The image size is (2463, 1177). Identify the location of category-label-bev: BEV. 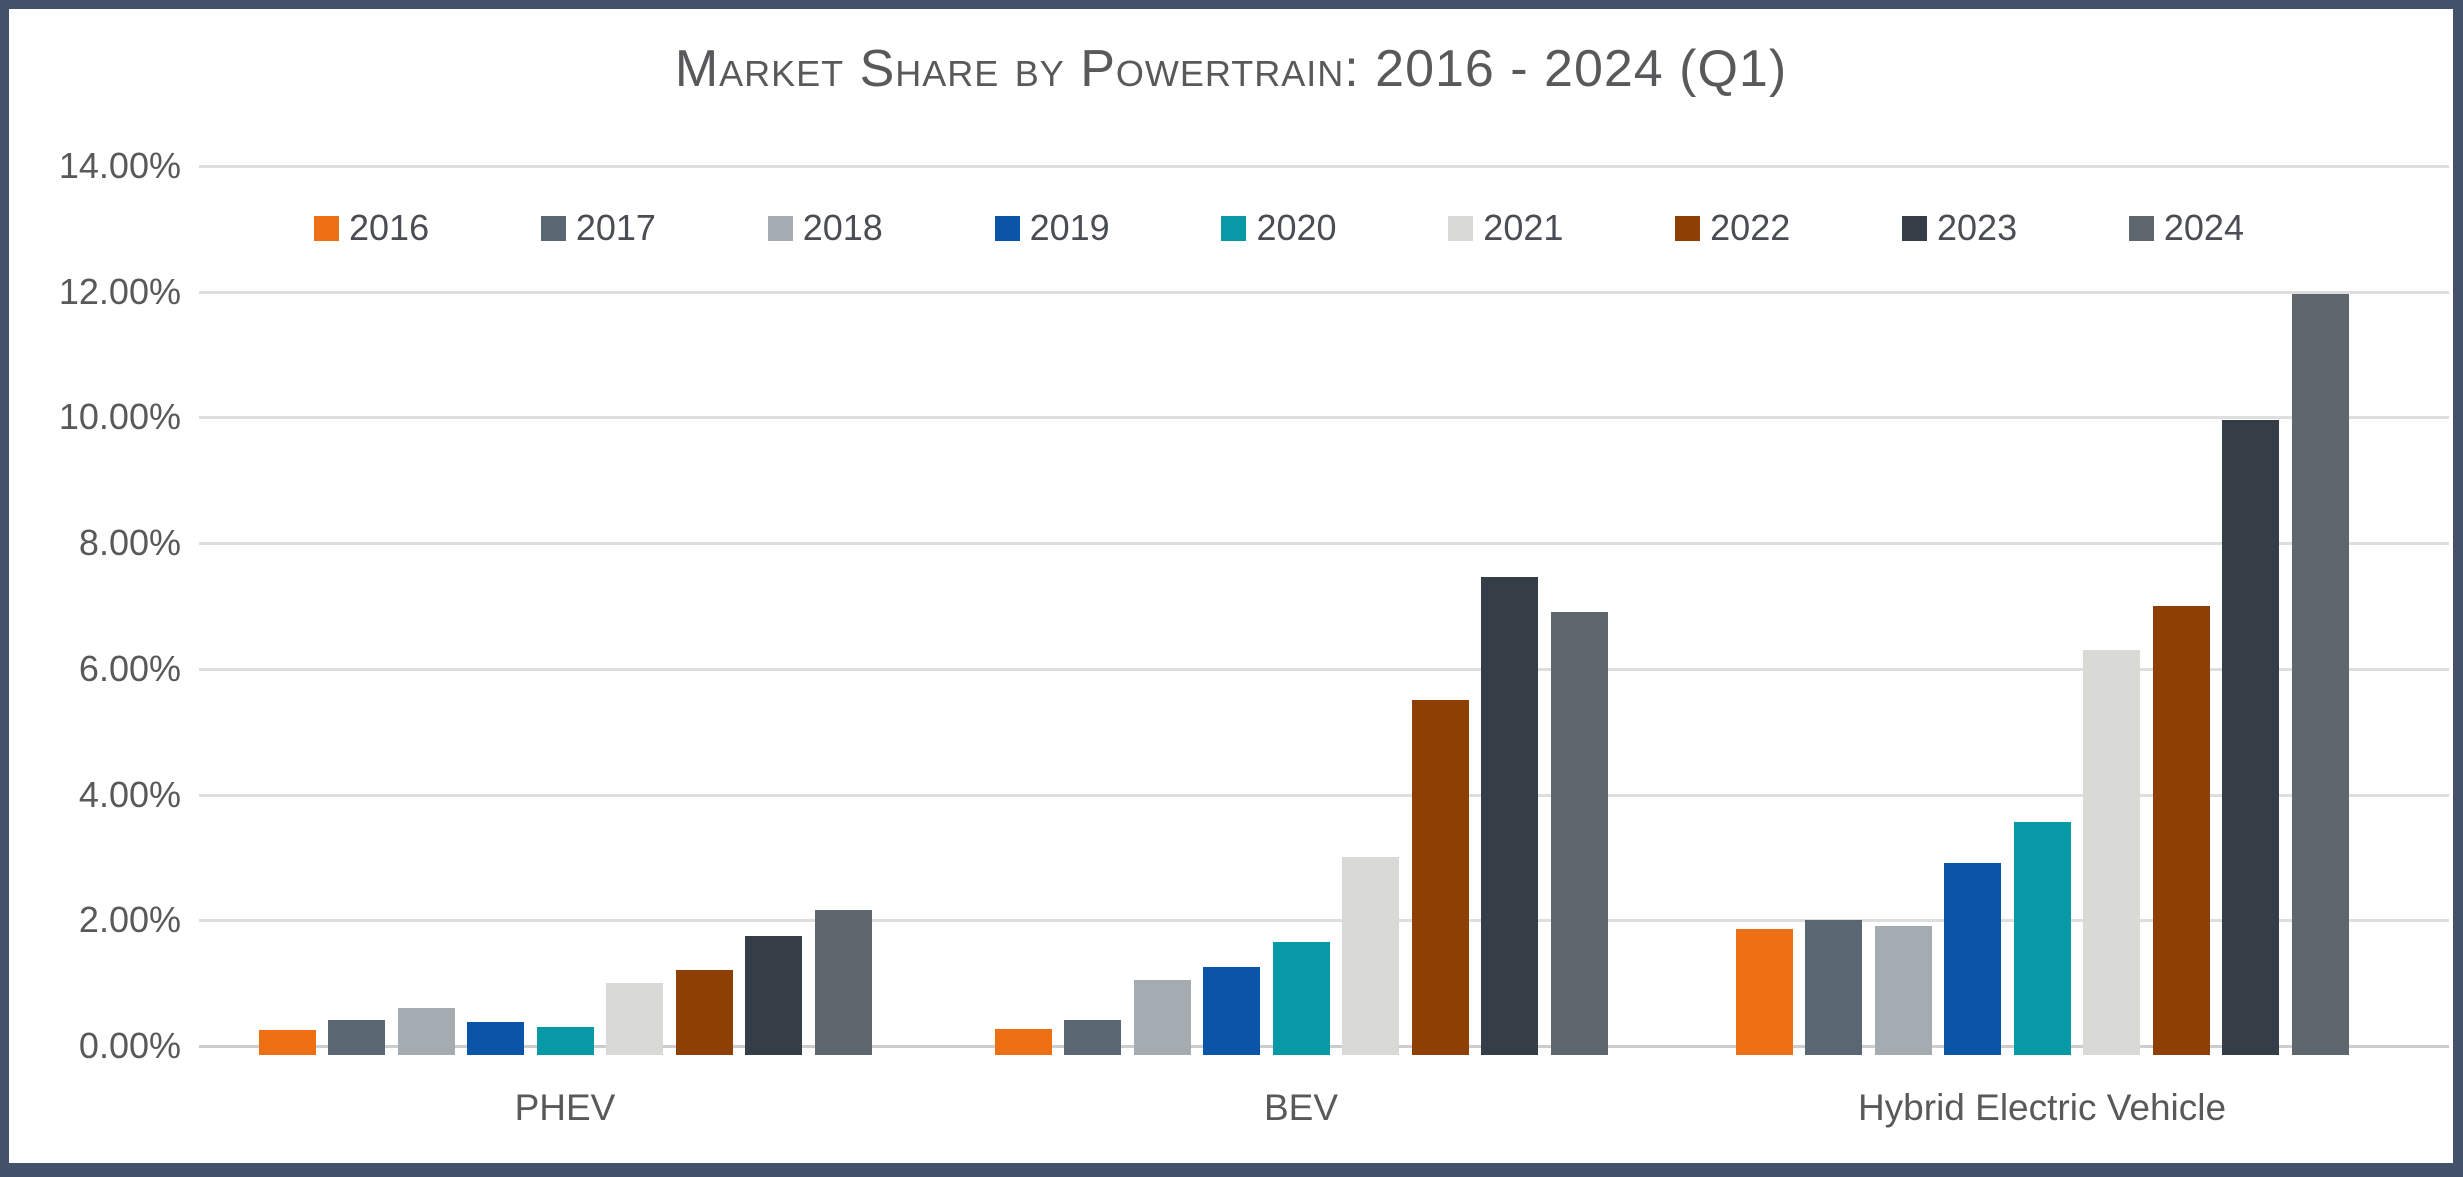
(1301, 1107).